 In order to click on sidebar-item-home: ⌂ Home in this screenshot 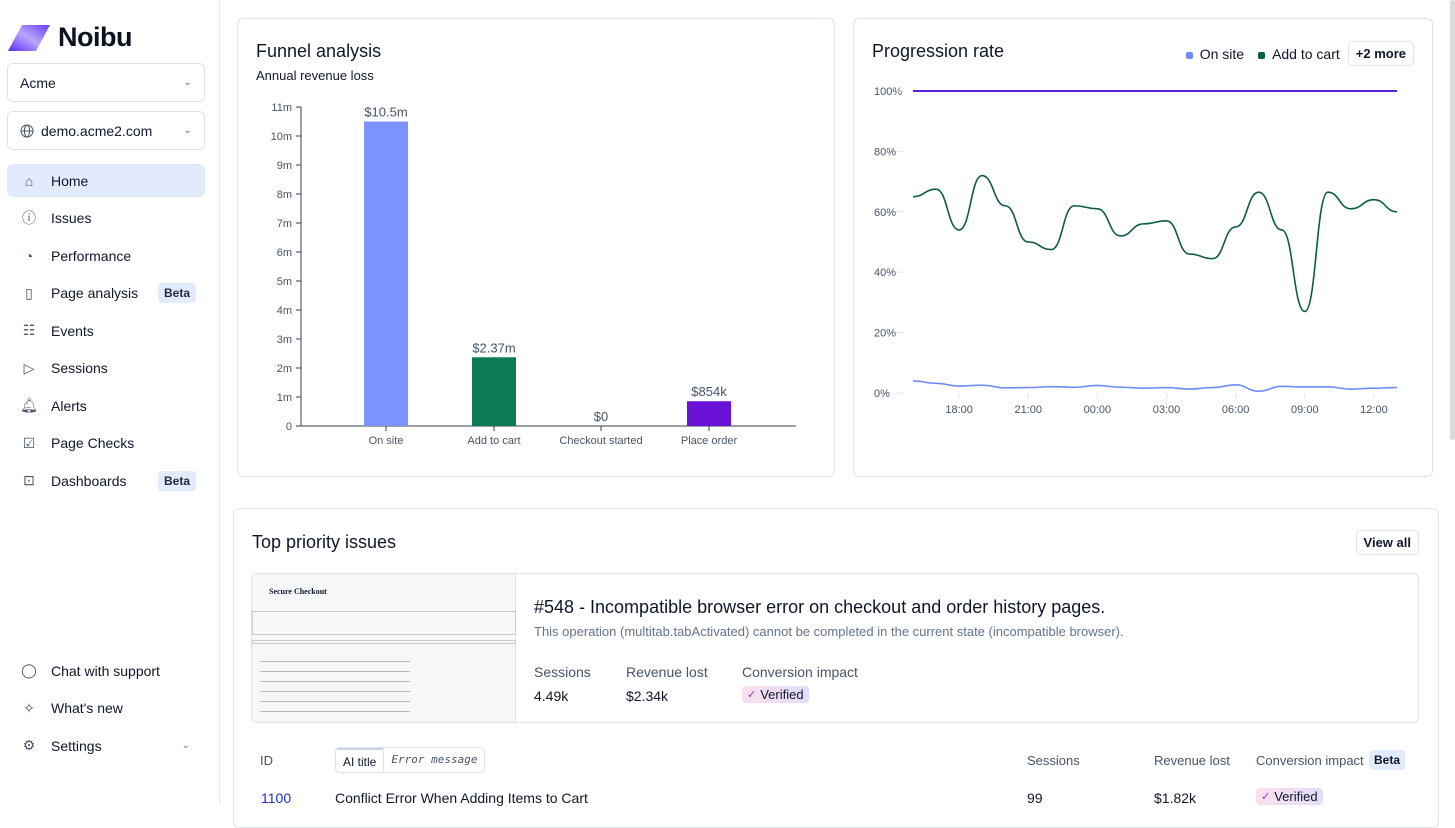, I will do `click(106, 180)`.